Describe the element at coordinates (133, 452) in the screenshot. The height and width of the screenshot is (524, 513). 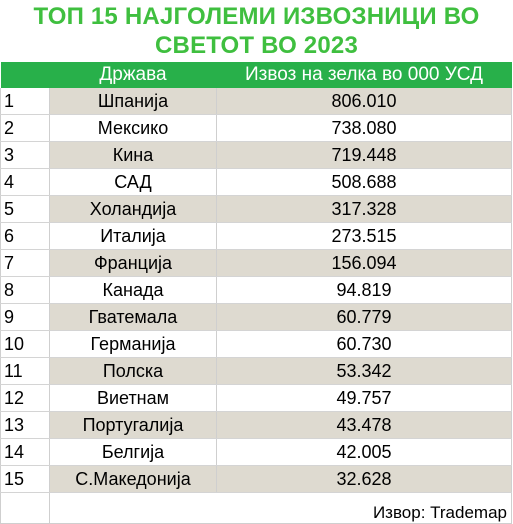
I see `country-cell: Белгија` at that location.